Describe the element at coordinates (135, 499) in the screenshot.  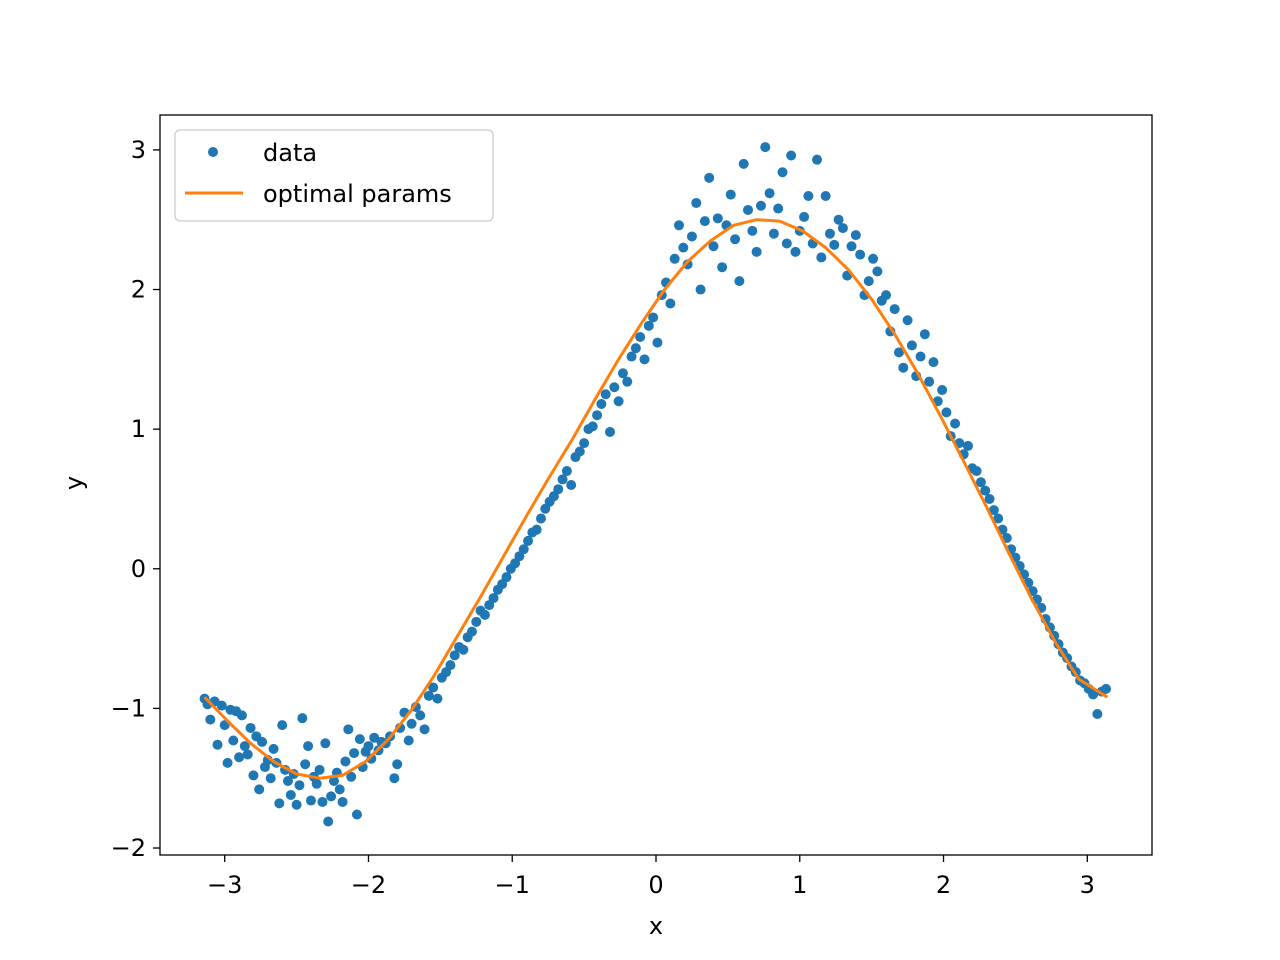
I see `y-axis-ticks: −2 −1 0 1 2 3` at that location.